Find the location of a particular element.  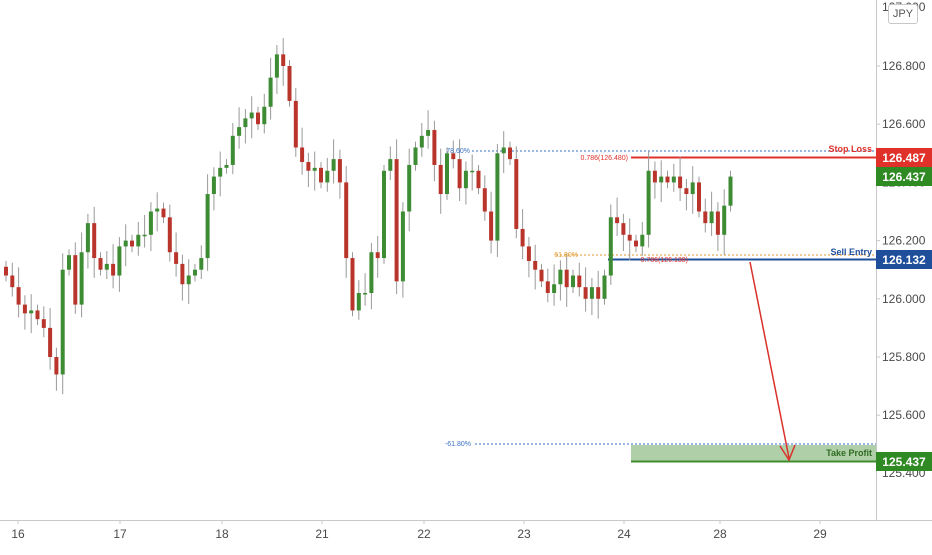

take-profit-zone is located at coordinates (753, 453).